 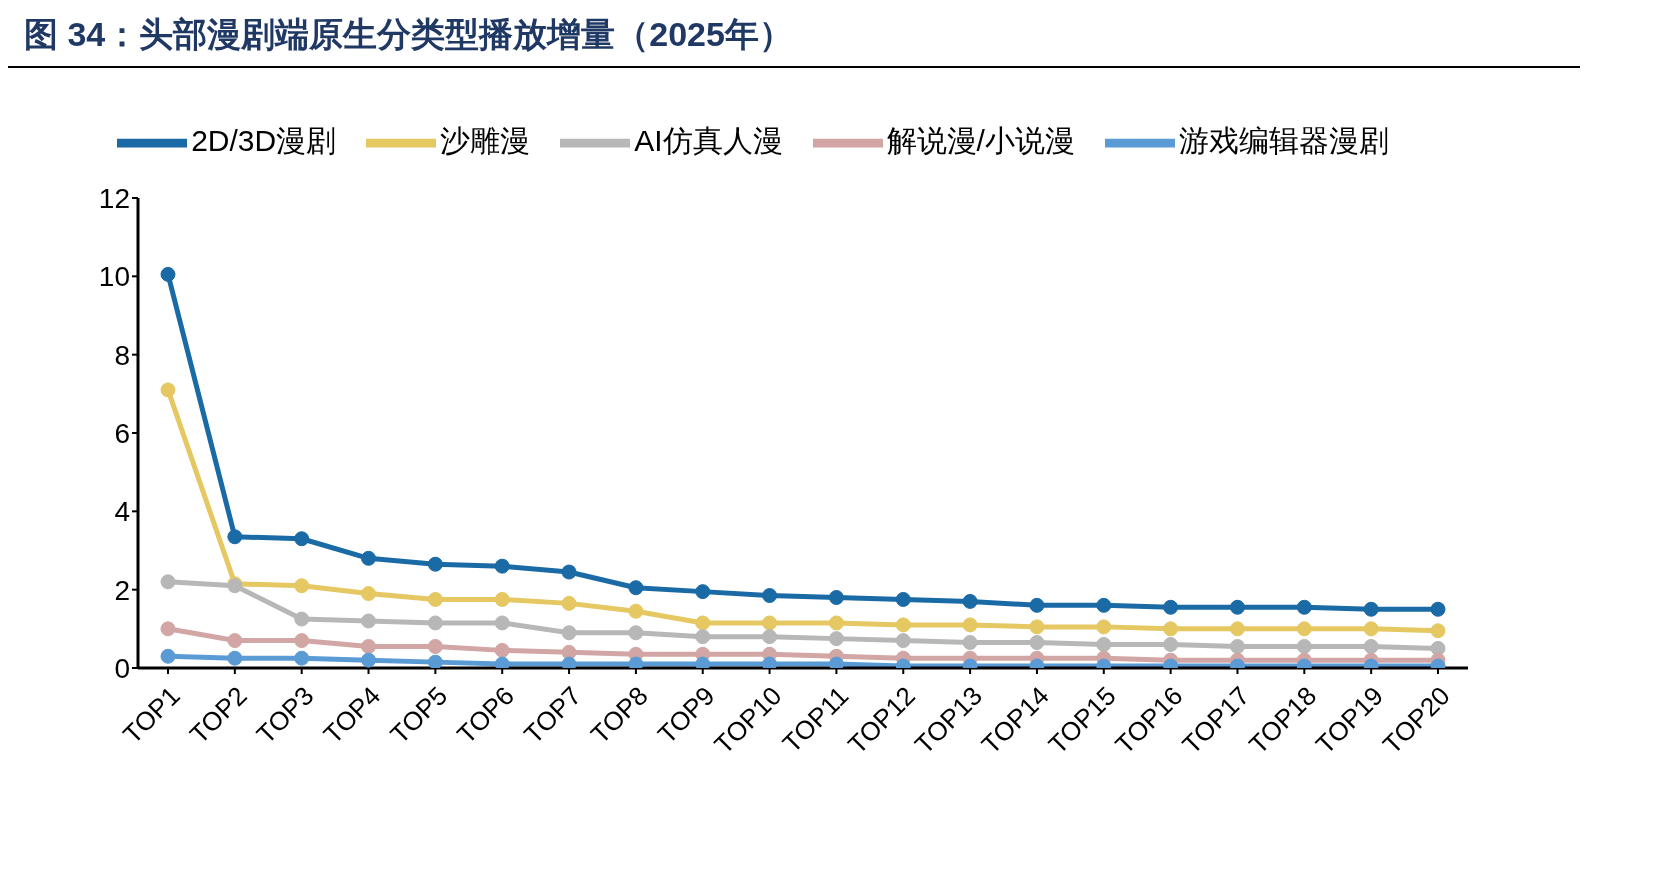 What do you see at coordinates (794, 38) in the screenshot?
I see `chart-title: 图 34：头部漫剧端原生分类型播放增量（2025年）` at bounding box center [794, 38].